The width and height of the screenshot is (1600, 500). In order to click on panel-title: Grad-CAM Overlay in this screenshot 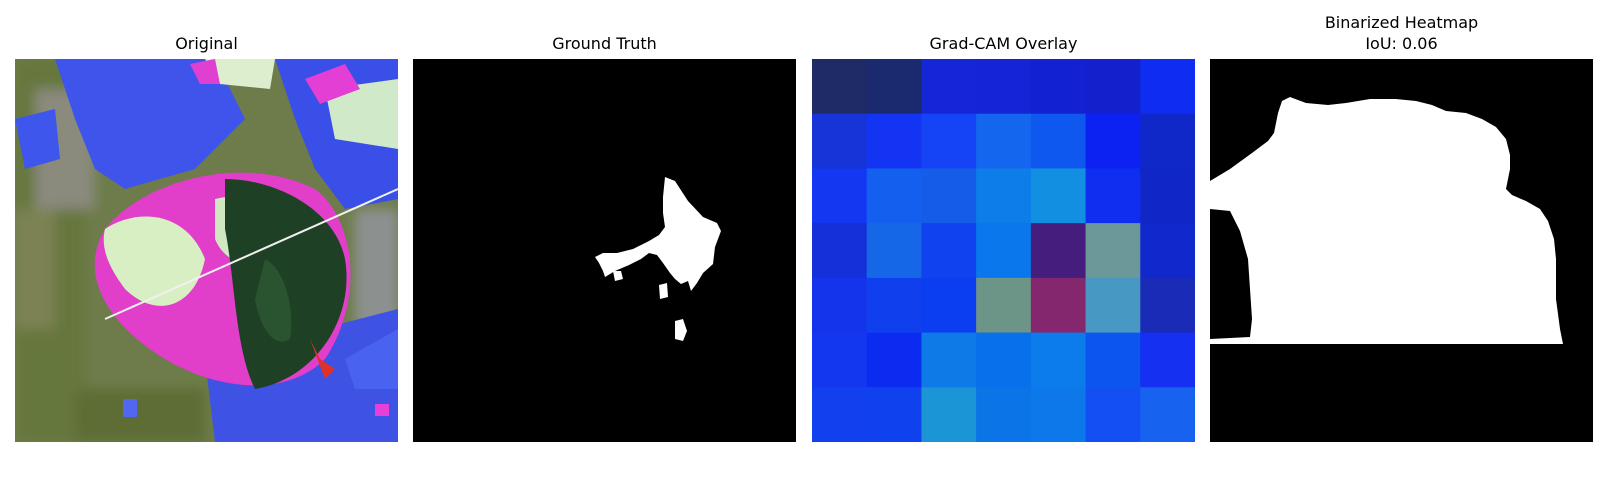, I will do `click(1003, 43)`.